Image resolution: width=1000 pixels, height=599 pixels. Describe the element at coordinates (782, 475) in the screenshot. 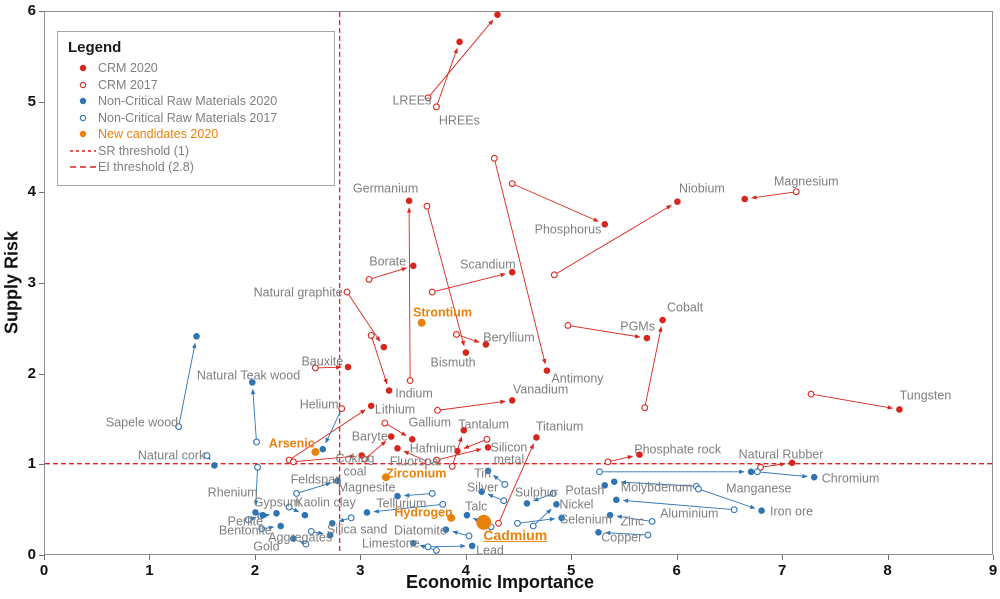

I see `trajectory-chromium` at that location.